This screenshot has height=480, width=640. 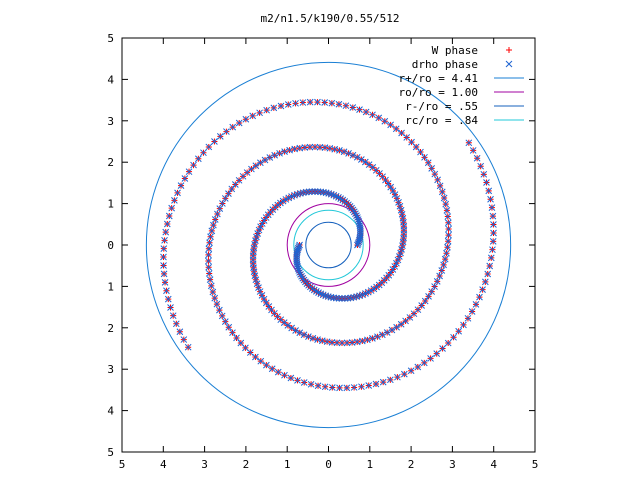 I want to click on y-tick-label: 4, so click(x=110, y=79).